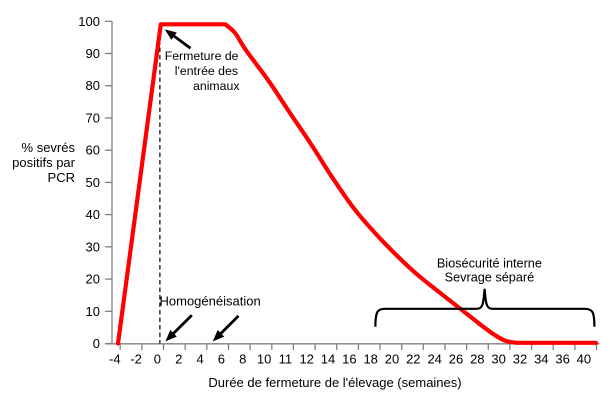 The image size is (610, 410). Describe the element at coordinates (413, 359) in the screenshot. I see `svg-text: 22` at that location.